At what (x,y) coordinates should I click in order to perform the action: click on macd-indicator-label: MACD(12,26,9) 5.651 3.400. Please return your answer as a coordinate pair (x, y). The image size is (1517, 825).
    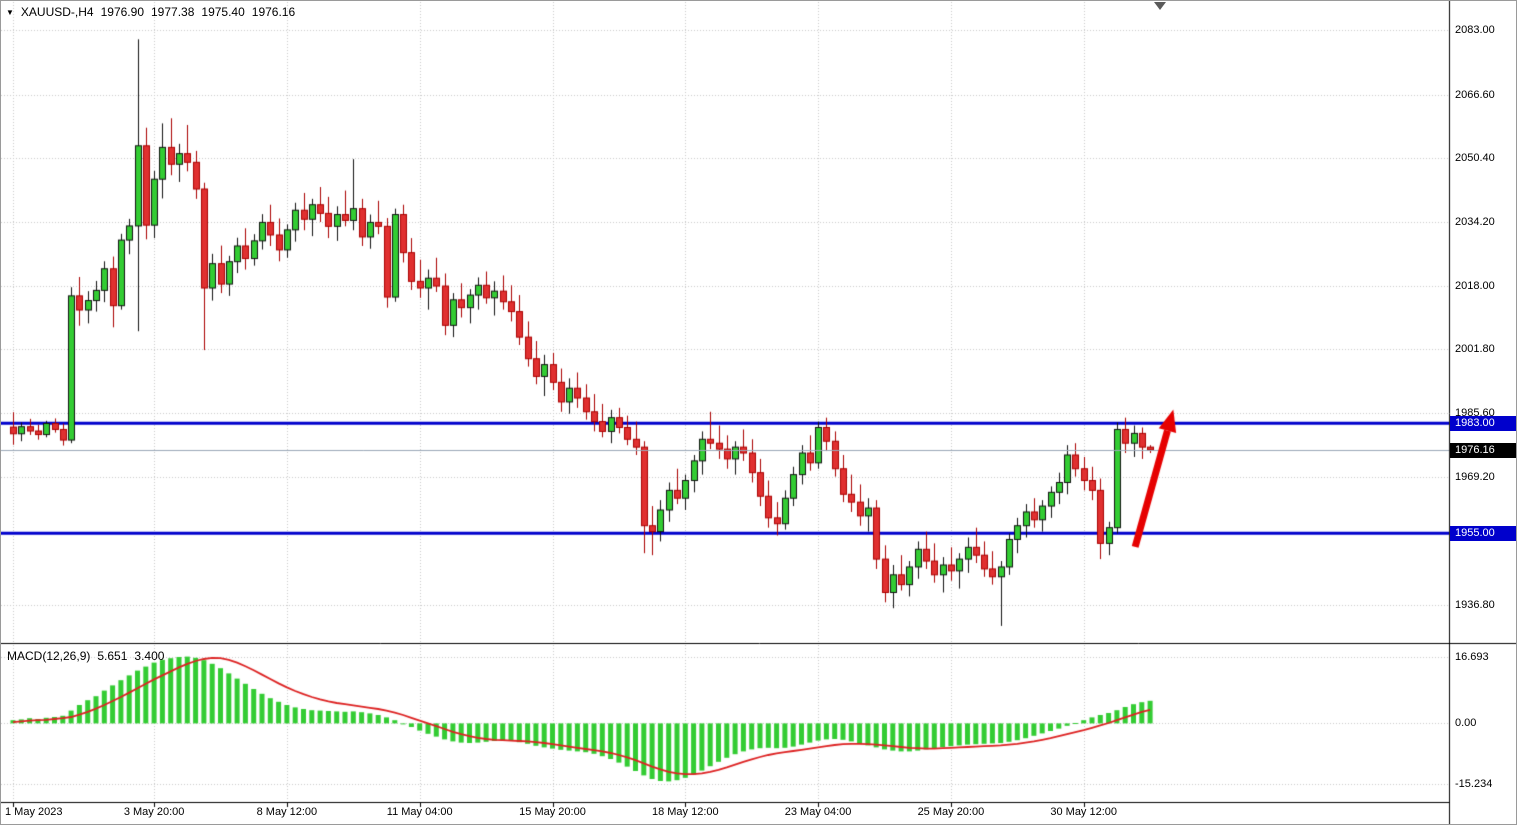
    Looking at the image, I should click on (85, 656).